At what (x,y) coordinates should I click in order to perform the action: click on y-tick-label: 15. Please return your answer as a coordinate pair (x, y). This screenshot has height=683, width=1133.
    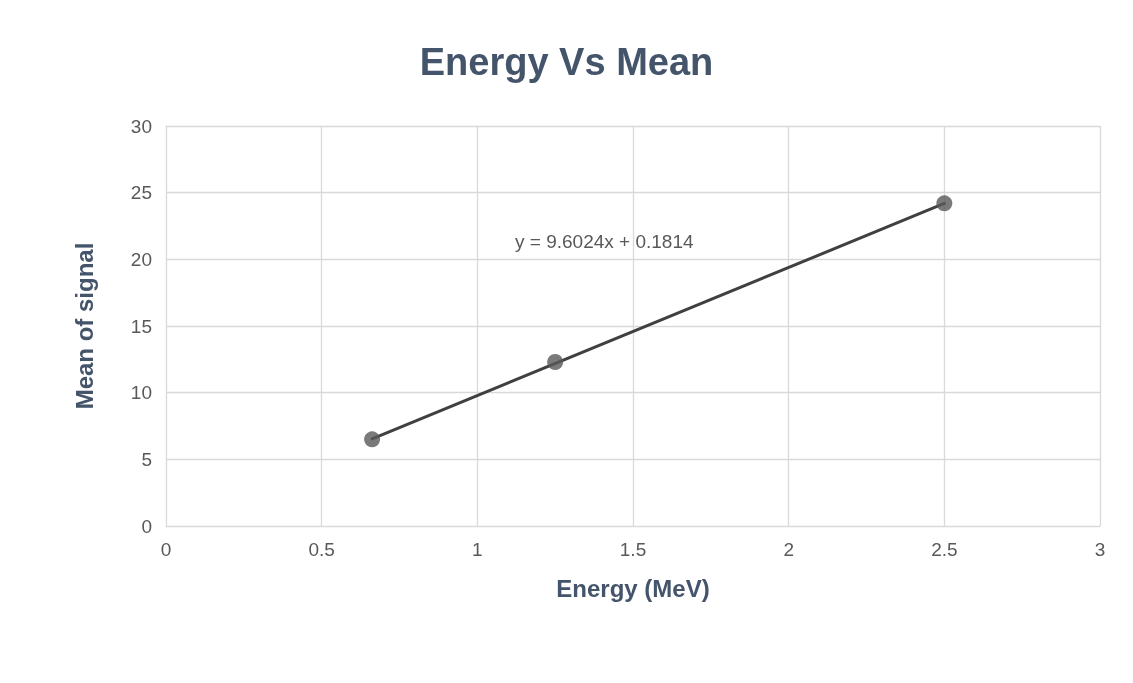
    Looking at the image, I should click on (141, 326).